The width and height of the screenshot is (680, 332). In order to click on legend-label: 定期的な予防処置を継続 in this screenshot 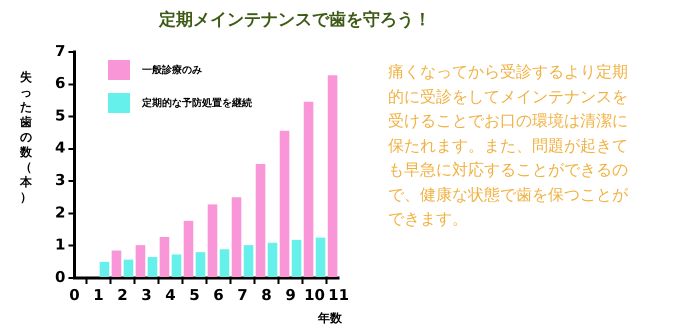, I will do `click(197, 103)`.